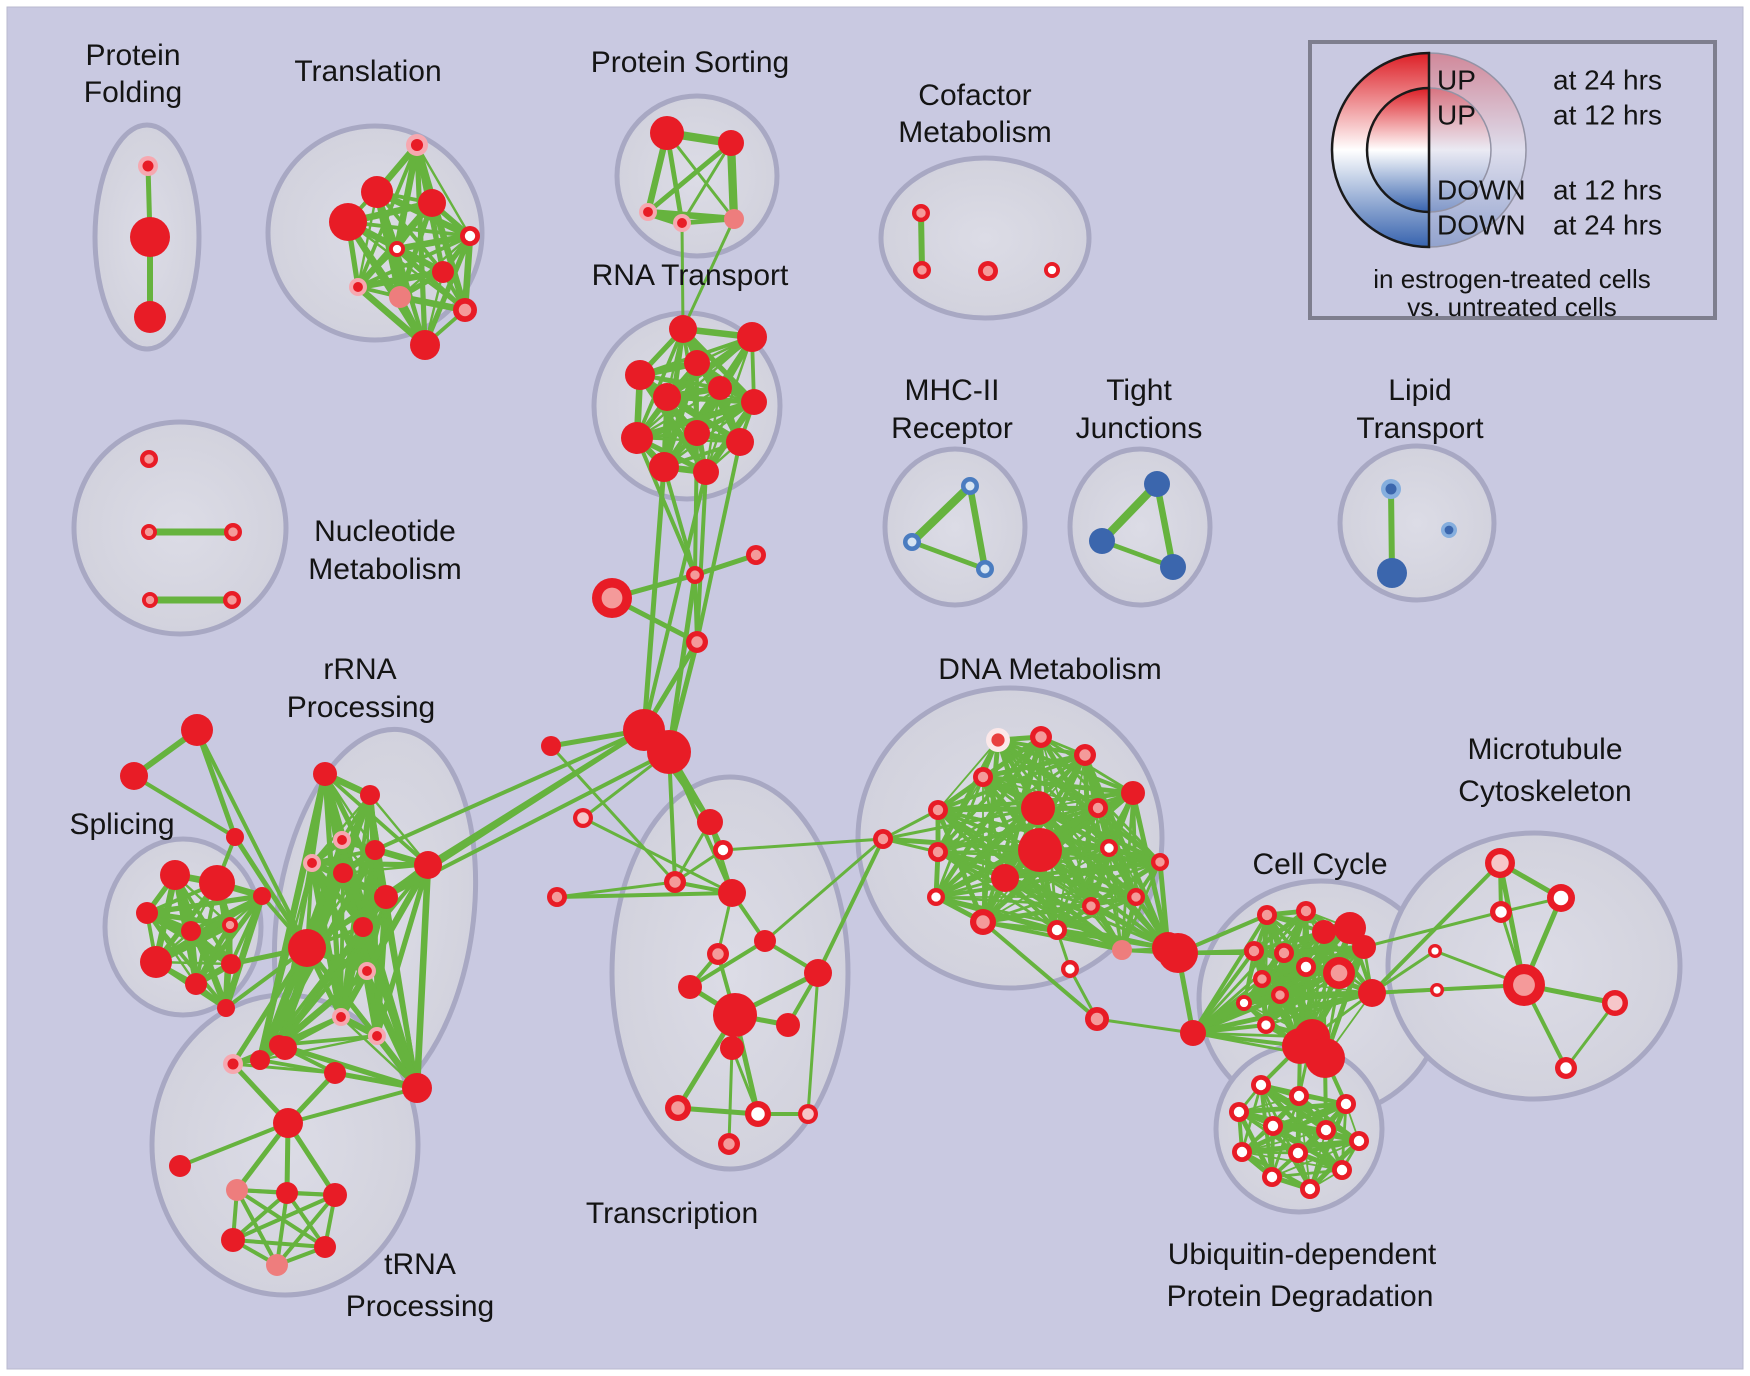 Image resolution: width=1750 pixels, height=1376 pixels. What do you see at coordinates (1302, 1254) in the screenshot?
I see `cluster-label-ubiquitin-0: Ubiquitin-dependent` at bounding box center [1302, 1254].